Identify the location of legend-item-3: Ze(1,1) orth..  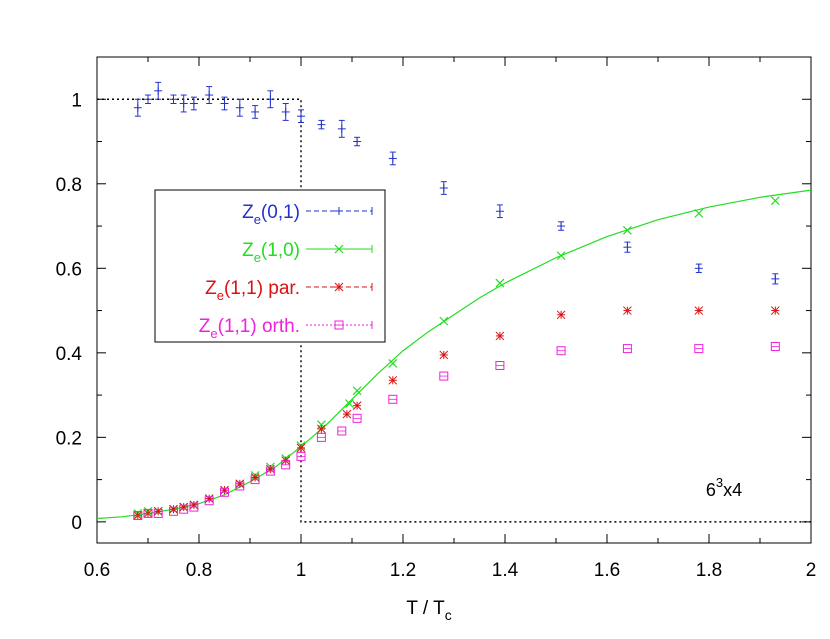
(286, 328).